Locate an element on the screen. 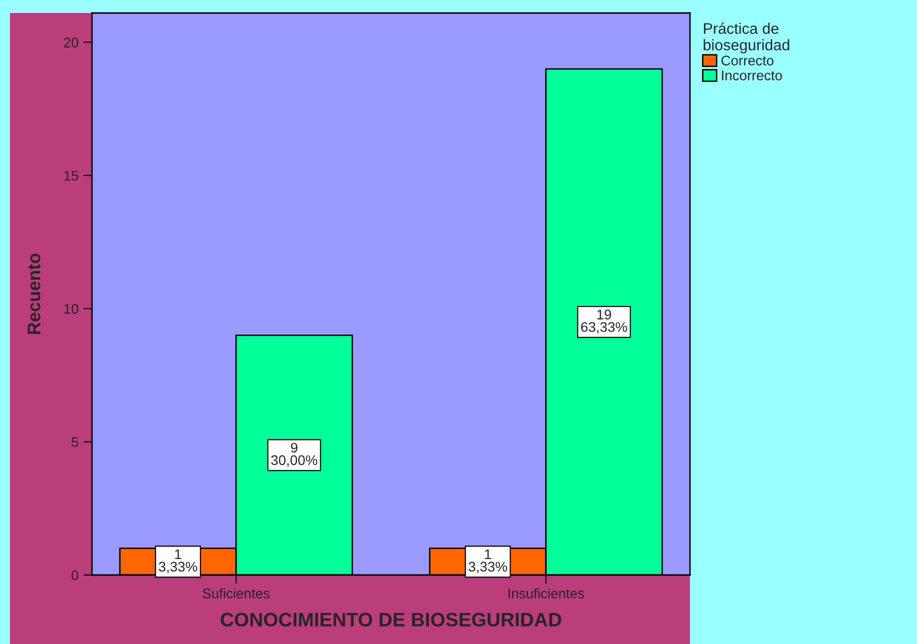 This screenshot has width=917, height=644. y-tick-label: 15 is located at coordinates (71, 175).